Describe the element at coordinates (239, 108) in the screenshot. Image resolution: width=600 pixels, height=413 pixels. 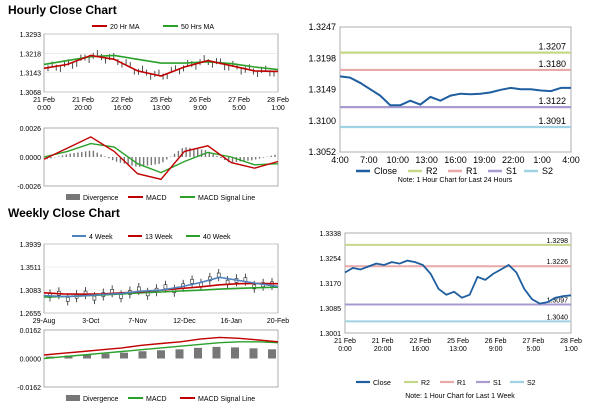
I see `hourly-price-xtick-time-5: 5:00` at that location.